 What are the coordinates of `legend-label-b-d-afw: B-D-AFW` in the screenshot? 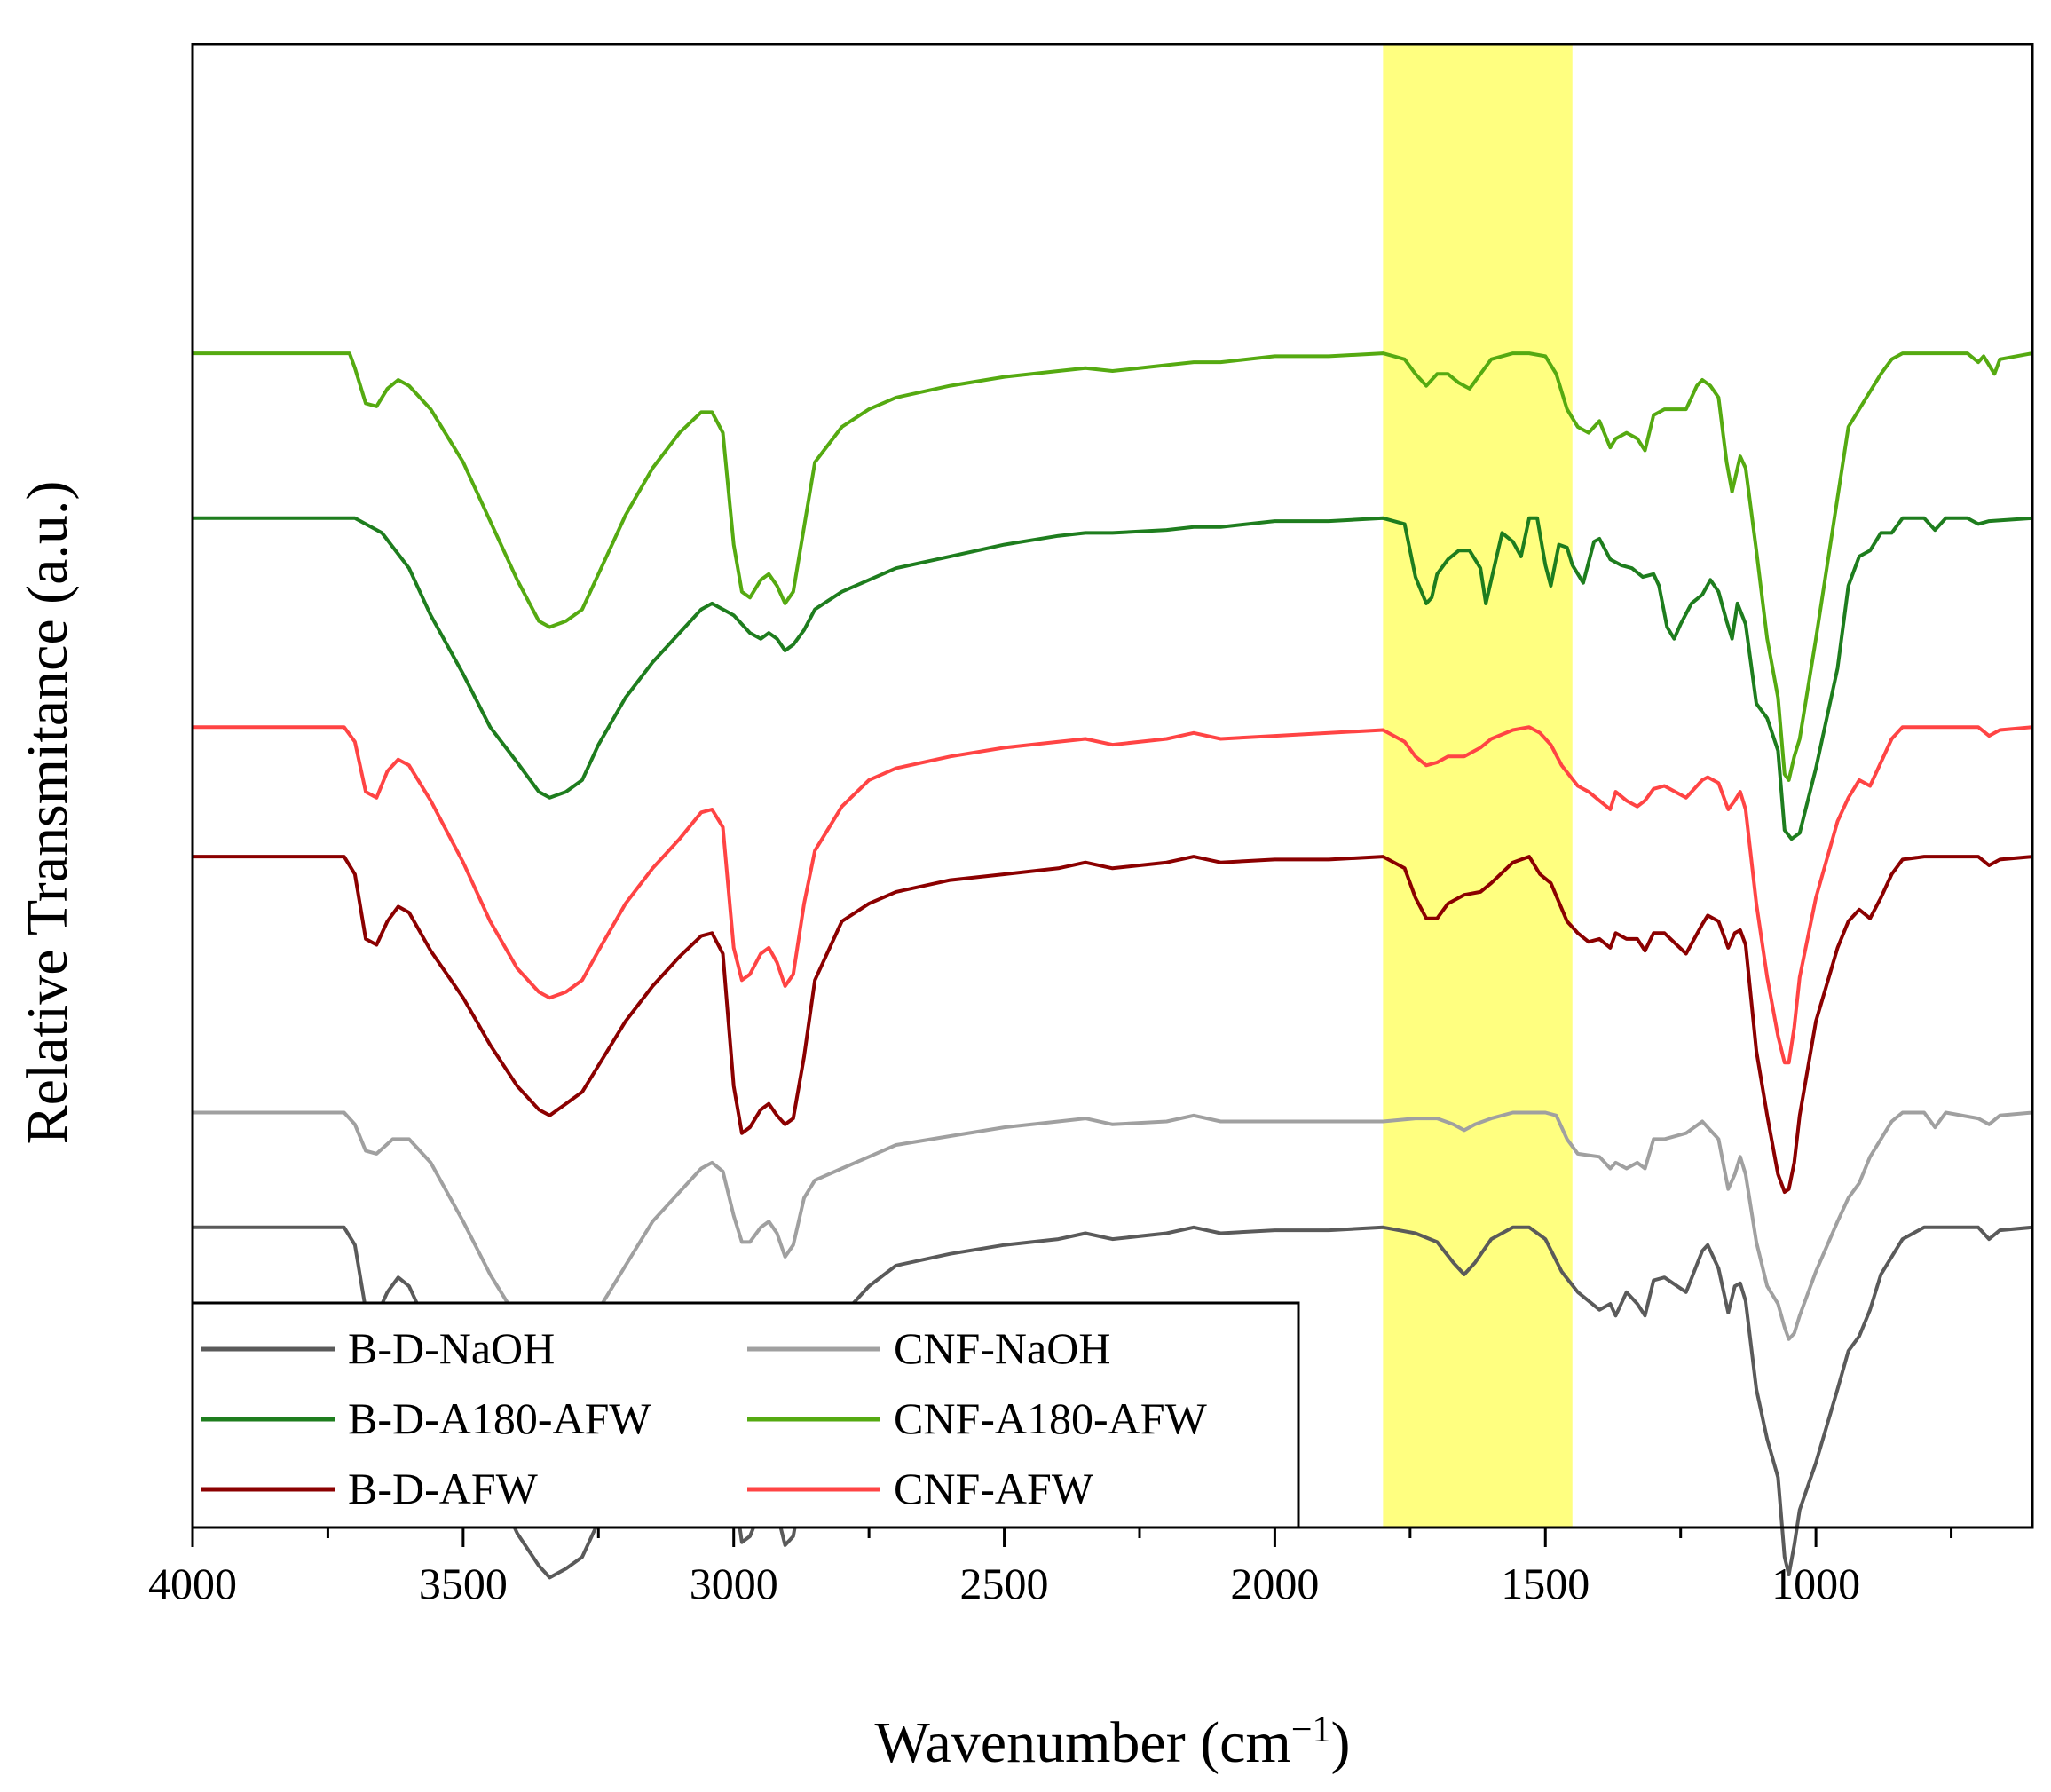 It's located at (444, 1488).